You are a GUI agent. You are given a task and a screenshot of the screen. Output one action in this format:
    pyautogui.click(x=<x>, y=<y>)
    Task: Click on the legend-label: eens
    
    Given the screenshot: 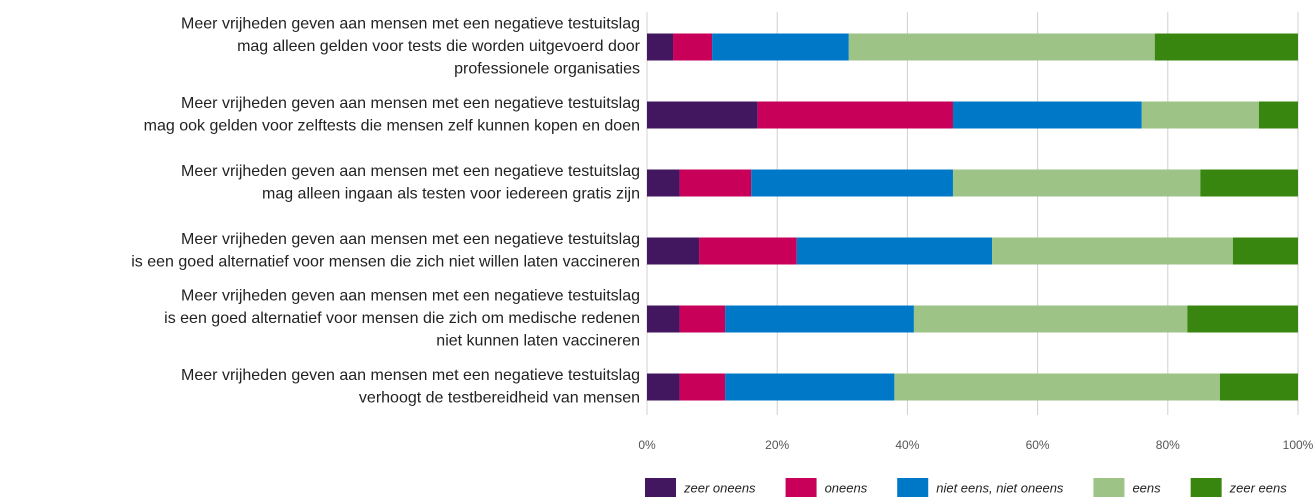 What is the action you would take?
    pyautogui.click(x=1146, y=487)
    